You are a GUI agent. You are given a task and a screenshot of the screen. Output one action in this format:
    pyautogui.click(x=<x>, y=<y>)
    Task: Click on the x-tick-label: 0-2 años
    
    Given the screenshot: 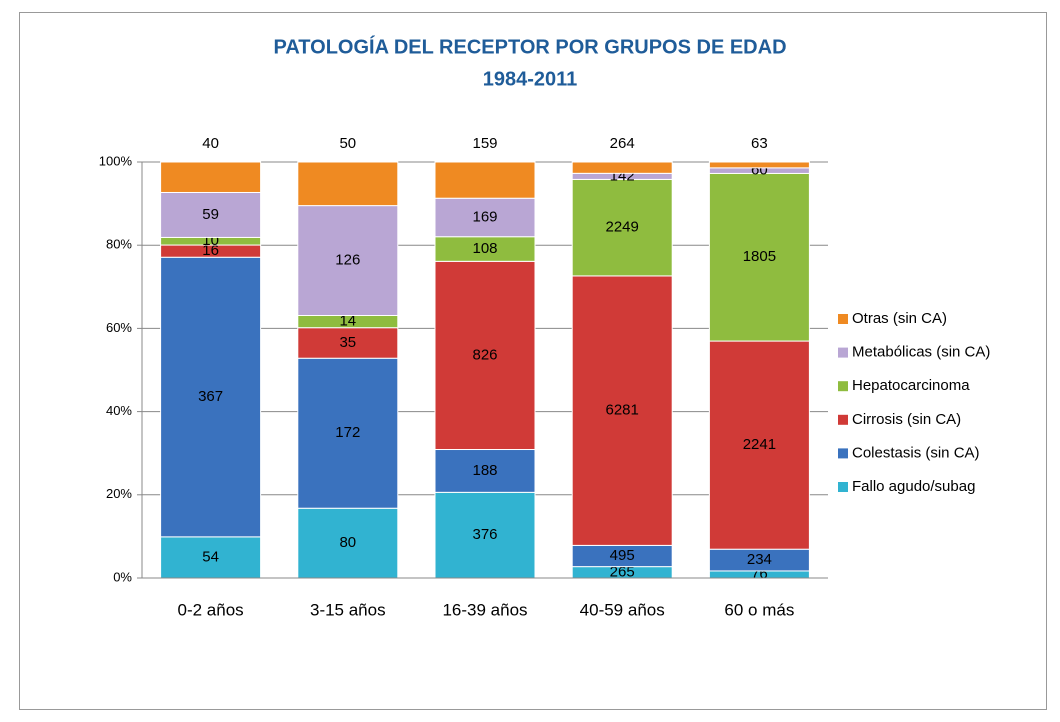 What is the action you would take?
    pyautogui.click(x=211, y=609)
    